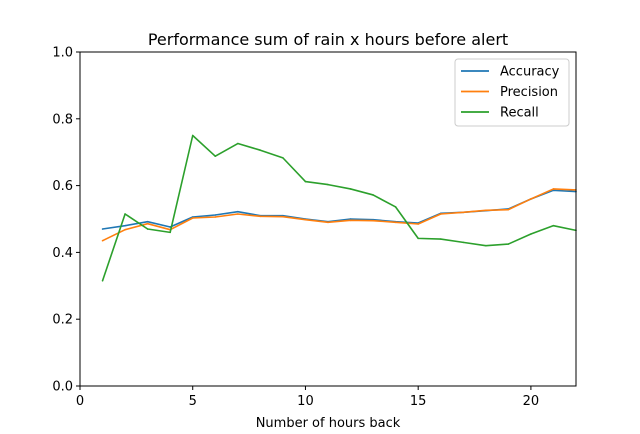  What do you see at coordinates (328, 423) in the screenshot?
I see `x-axis-label: Number of hours back` at bounding box center [328, 423].